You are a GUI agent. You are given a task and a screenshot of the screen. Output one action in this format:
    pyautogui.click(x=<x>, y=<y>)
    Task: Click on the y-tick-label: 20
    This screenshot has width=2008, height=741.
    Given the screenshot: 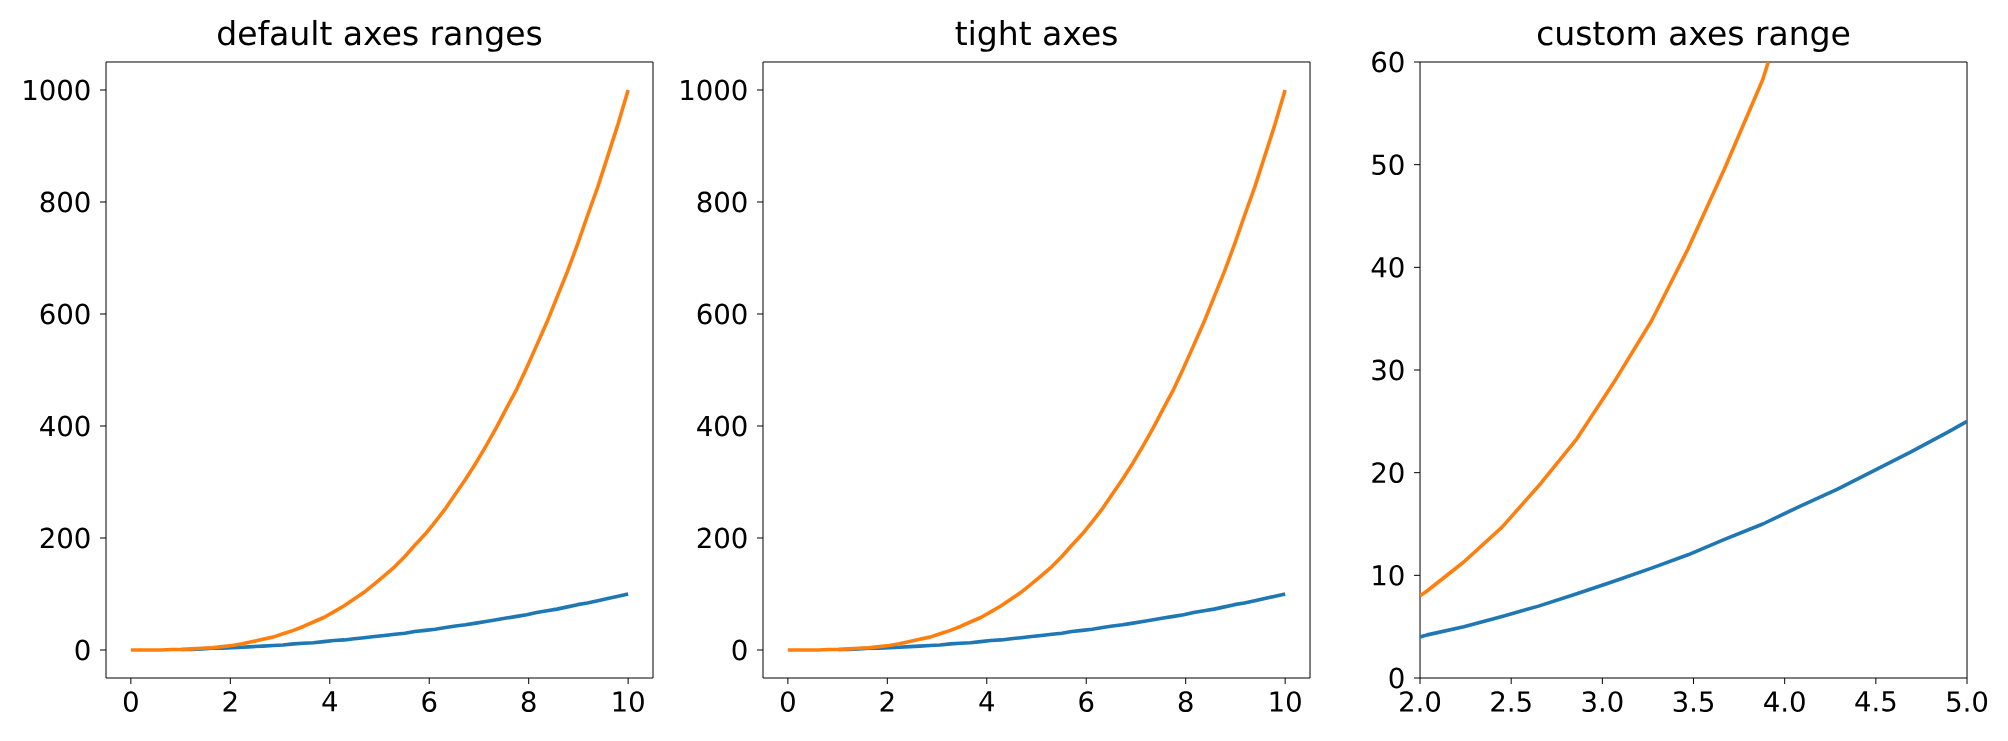 What is the action you would take?
    pyautogui.click(x=1388, y=473)
    